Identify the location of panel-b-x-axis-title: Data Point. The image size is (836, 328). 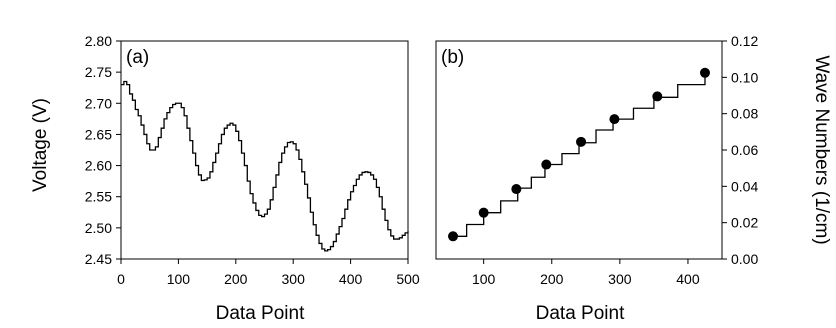
(580, 313).